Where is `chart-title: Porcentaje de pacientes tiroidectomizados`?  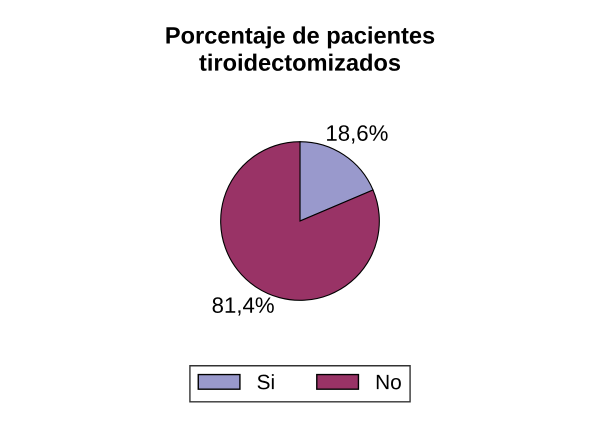
chart-title: Porcentaje de pacientes tiroidectomizados is located at coordinates (300, 48).